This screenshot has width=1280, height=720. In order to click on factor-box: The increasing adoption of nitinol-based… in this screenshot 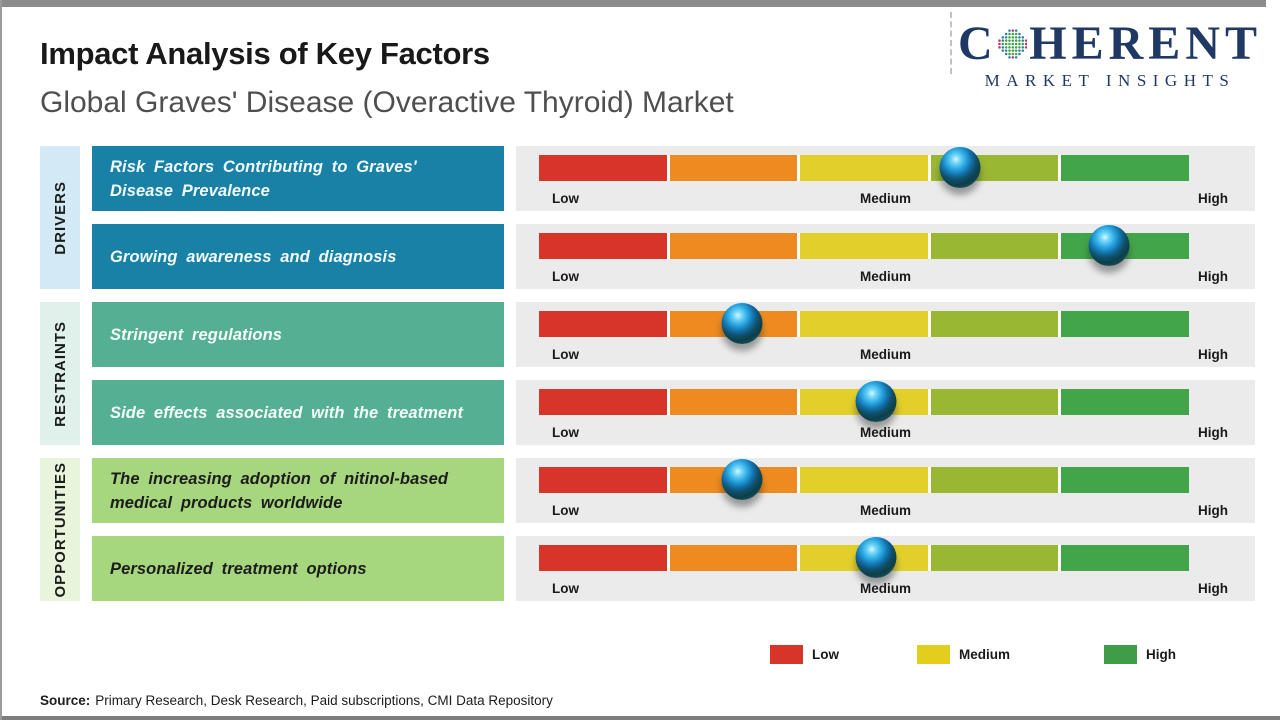, I will do `click(298, 490)`.